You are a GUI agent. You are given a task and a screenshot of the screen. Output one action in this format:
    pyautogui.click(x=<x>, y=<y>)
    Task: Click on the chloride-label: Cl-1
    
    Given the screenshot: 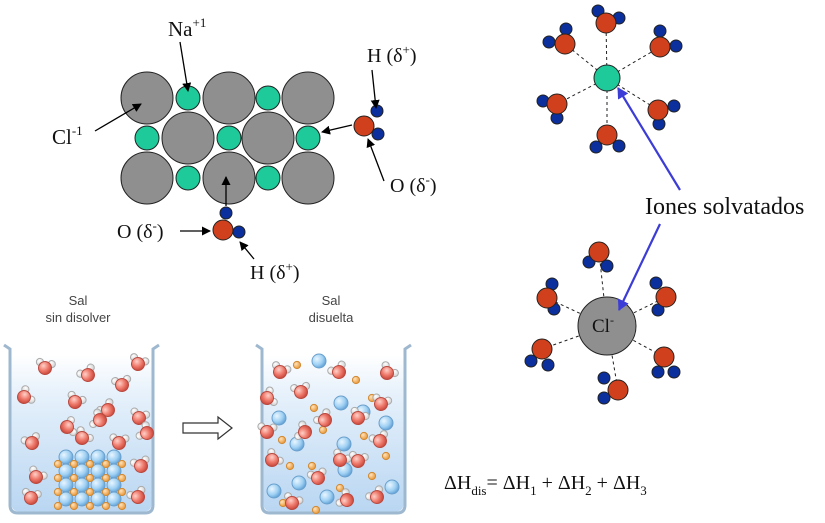 What is the action you would take?
    pyautogui.click(x=67, y=136)
    